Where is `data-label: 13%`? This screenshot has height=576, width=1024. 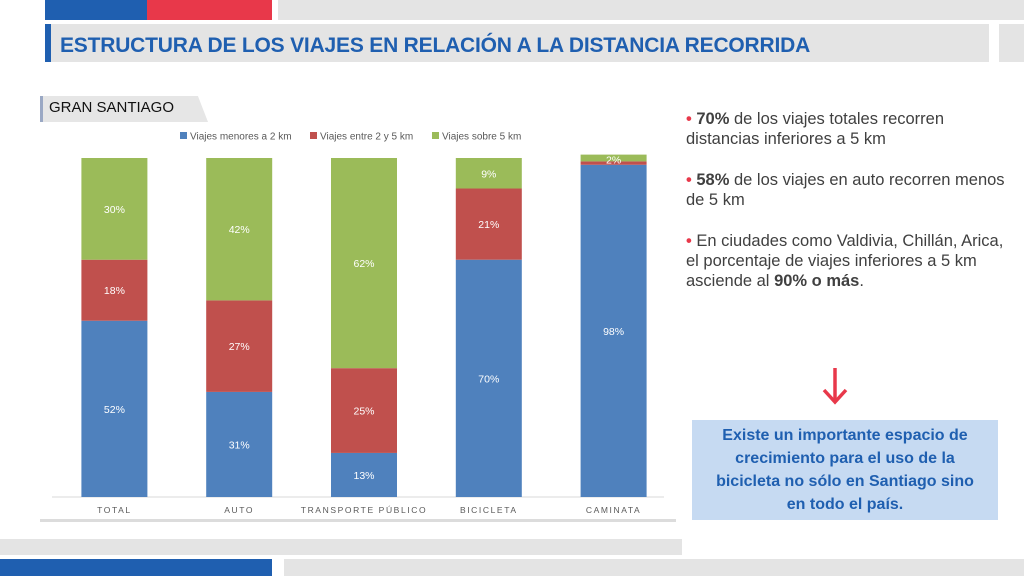
data-label: 13% is located at coordinates (363, 476).